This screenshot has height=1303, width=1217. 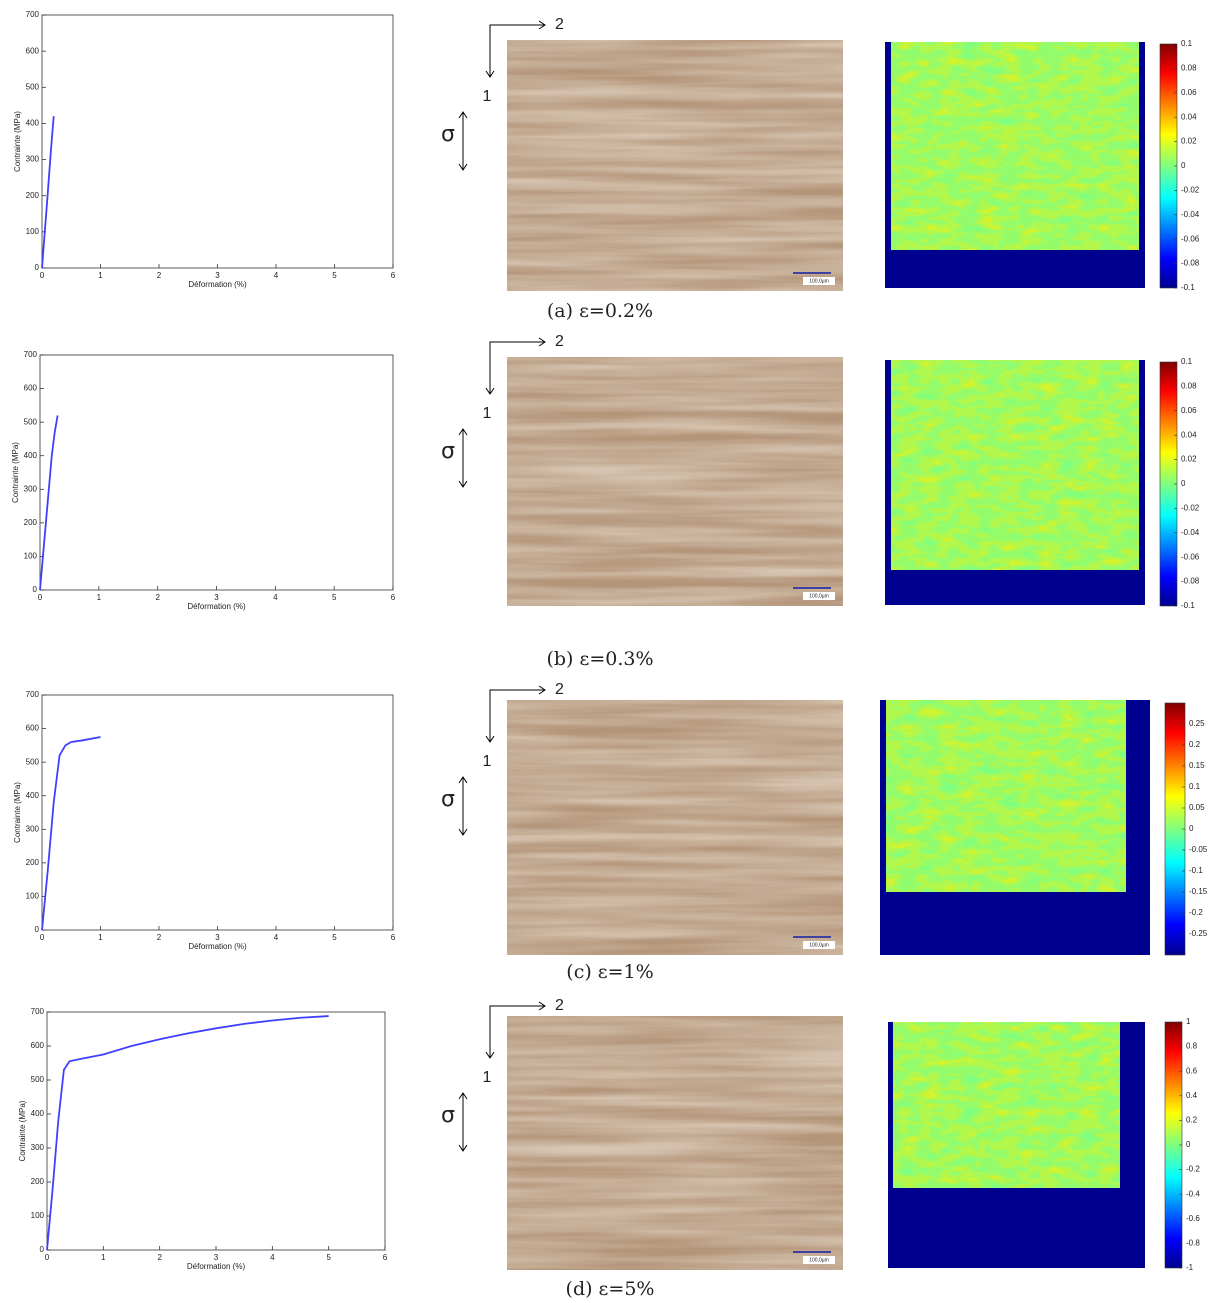 What do you see at coordinates (610, 1289) in the screenshot?
I see `caption: (d) ε=5%` at bounding box center [610, 1289].